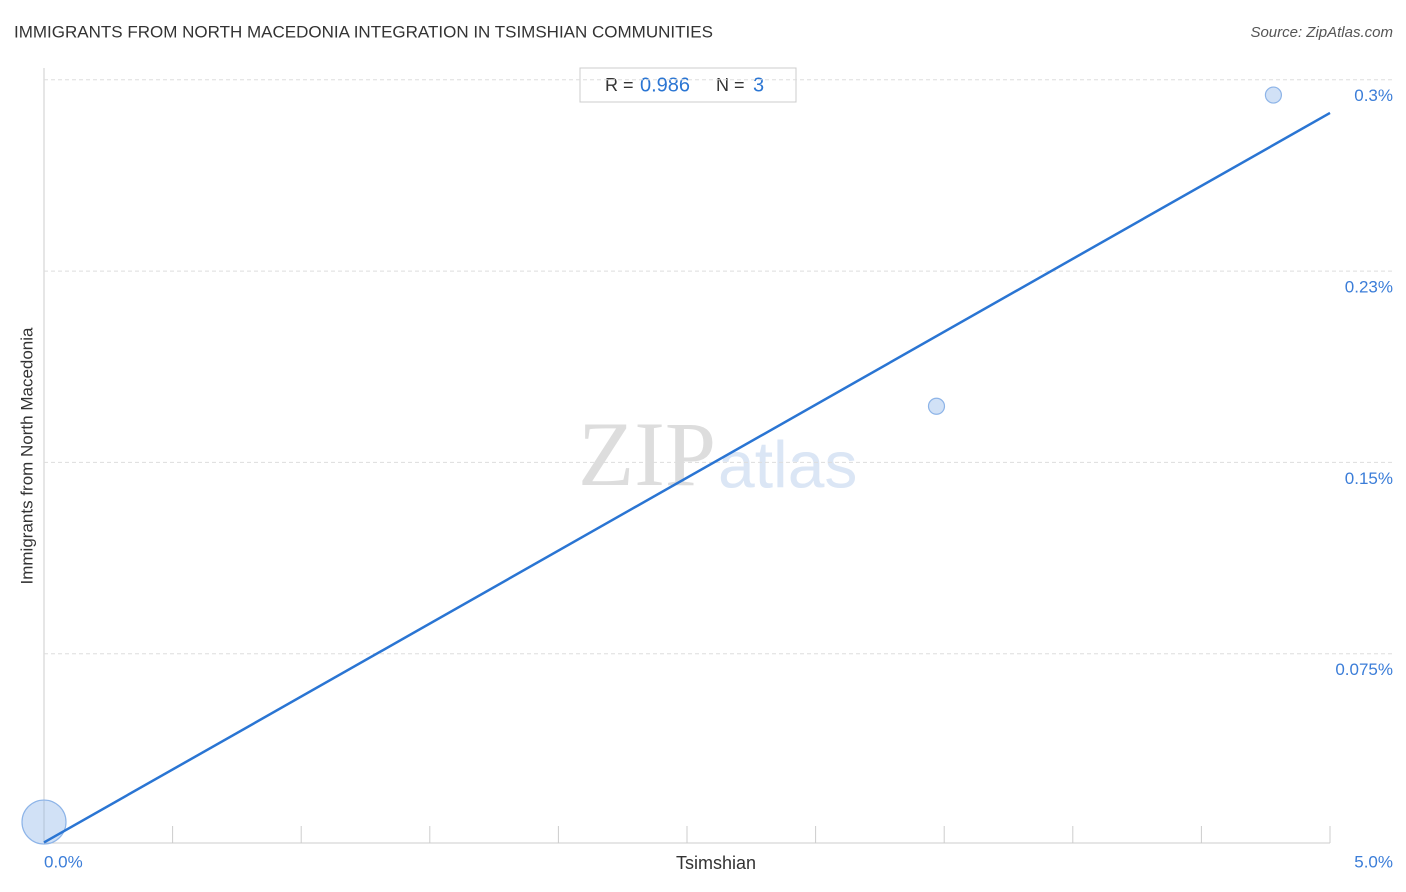 This screenshot has width=1406, height=892. What do you see at coordinates (619, 85) in the screenshot?
I see `r-label: R =` at bounding box center [619, 85].